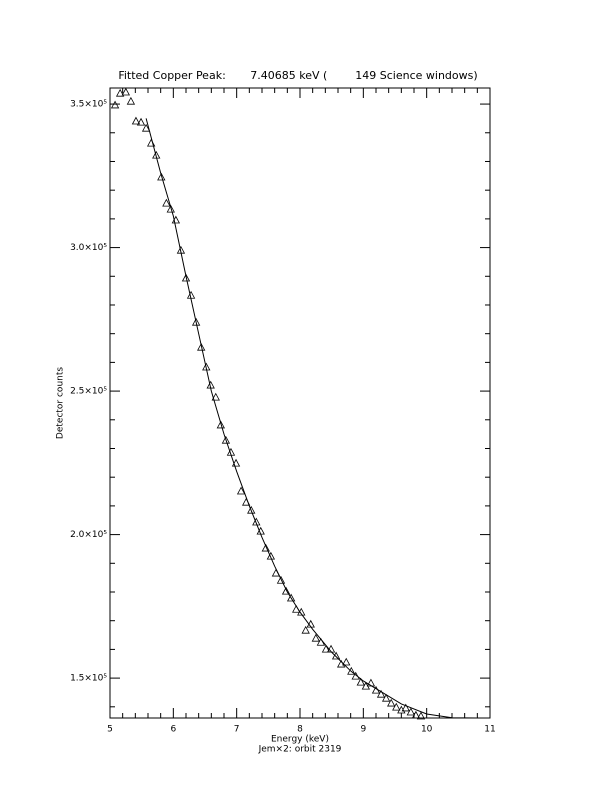 The image size is (612, 792). I want to click on subtitle: Jem×2: orbit 2319, so click(300, 750).